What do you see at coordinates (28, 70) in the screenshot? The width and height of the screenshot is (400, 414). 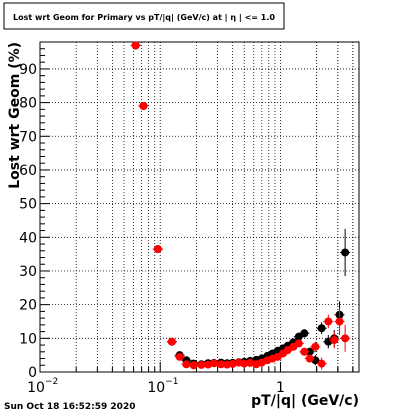 I see `y-tick-label: 90` at bounding box center [28, 70].